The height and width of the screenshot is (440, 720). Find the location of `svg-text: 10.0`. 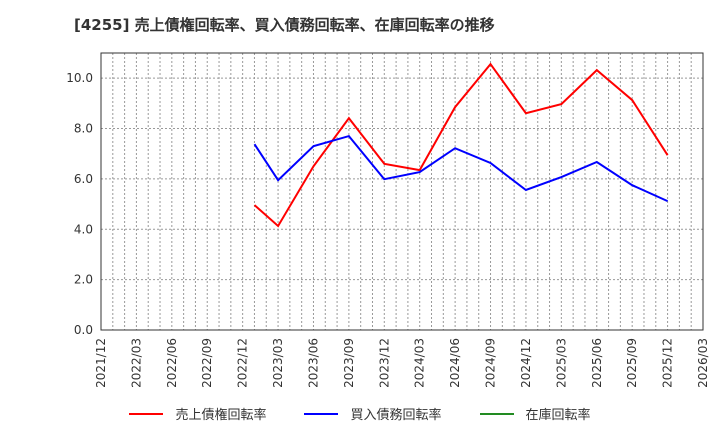

svg-text: 10.0 is located at coordinates (79, 78).